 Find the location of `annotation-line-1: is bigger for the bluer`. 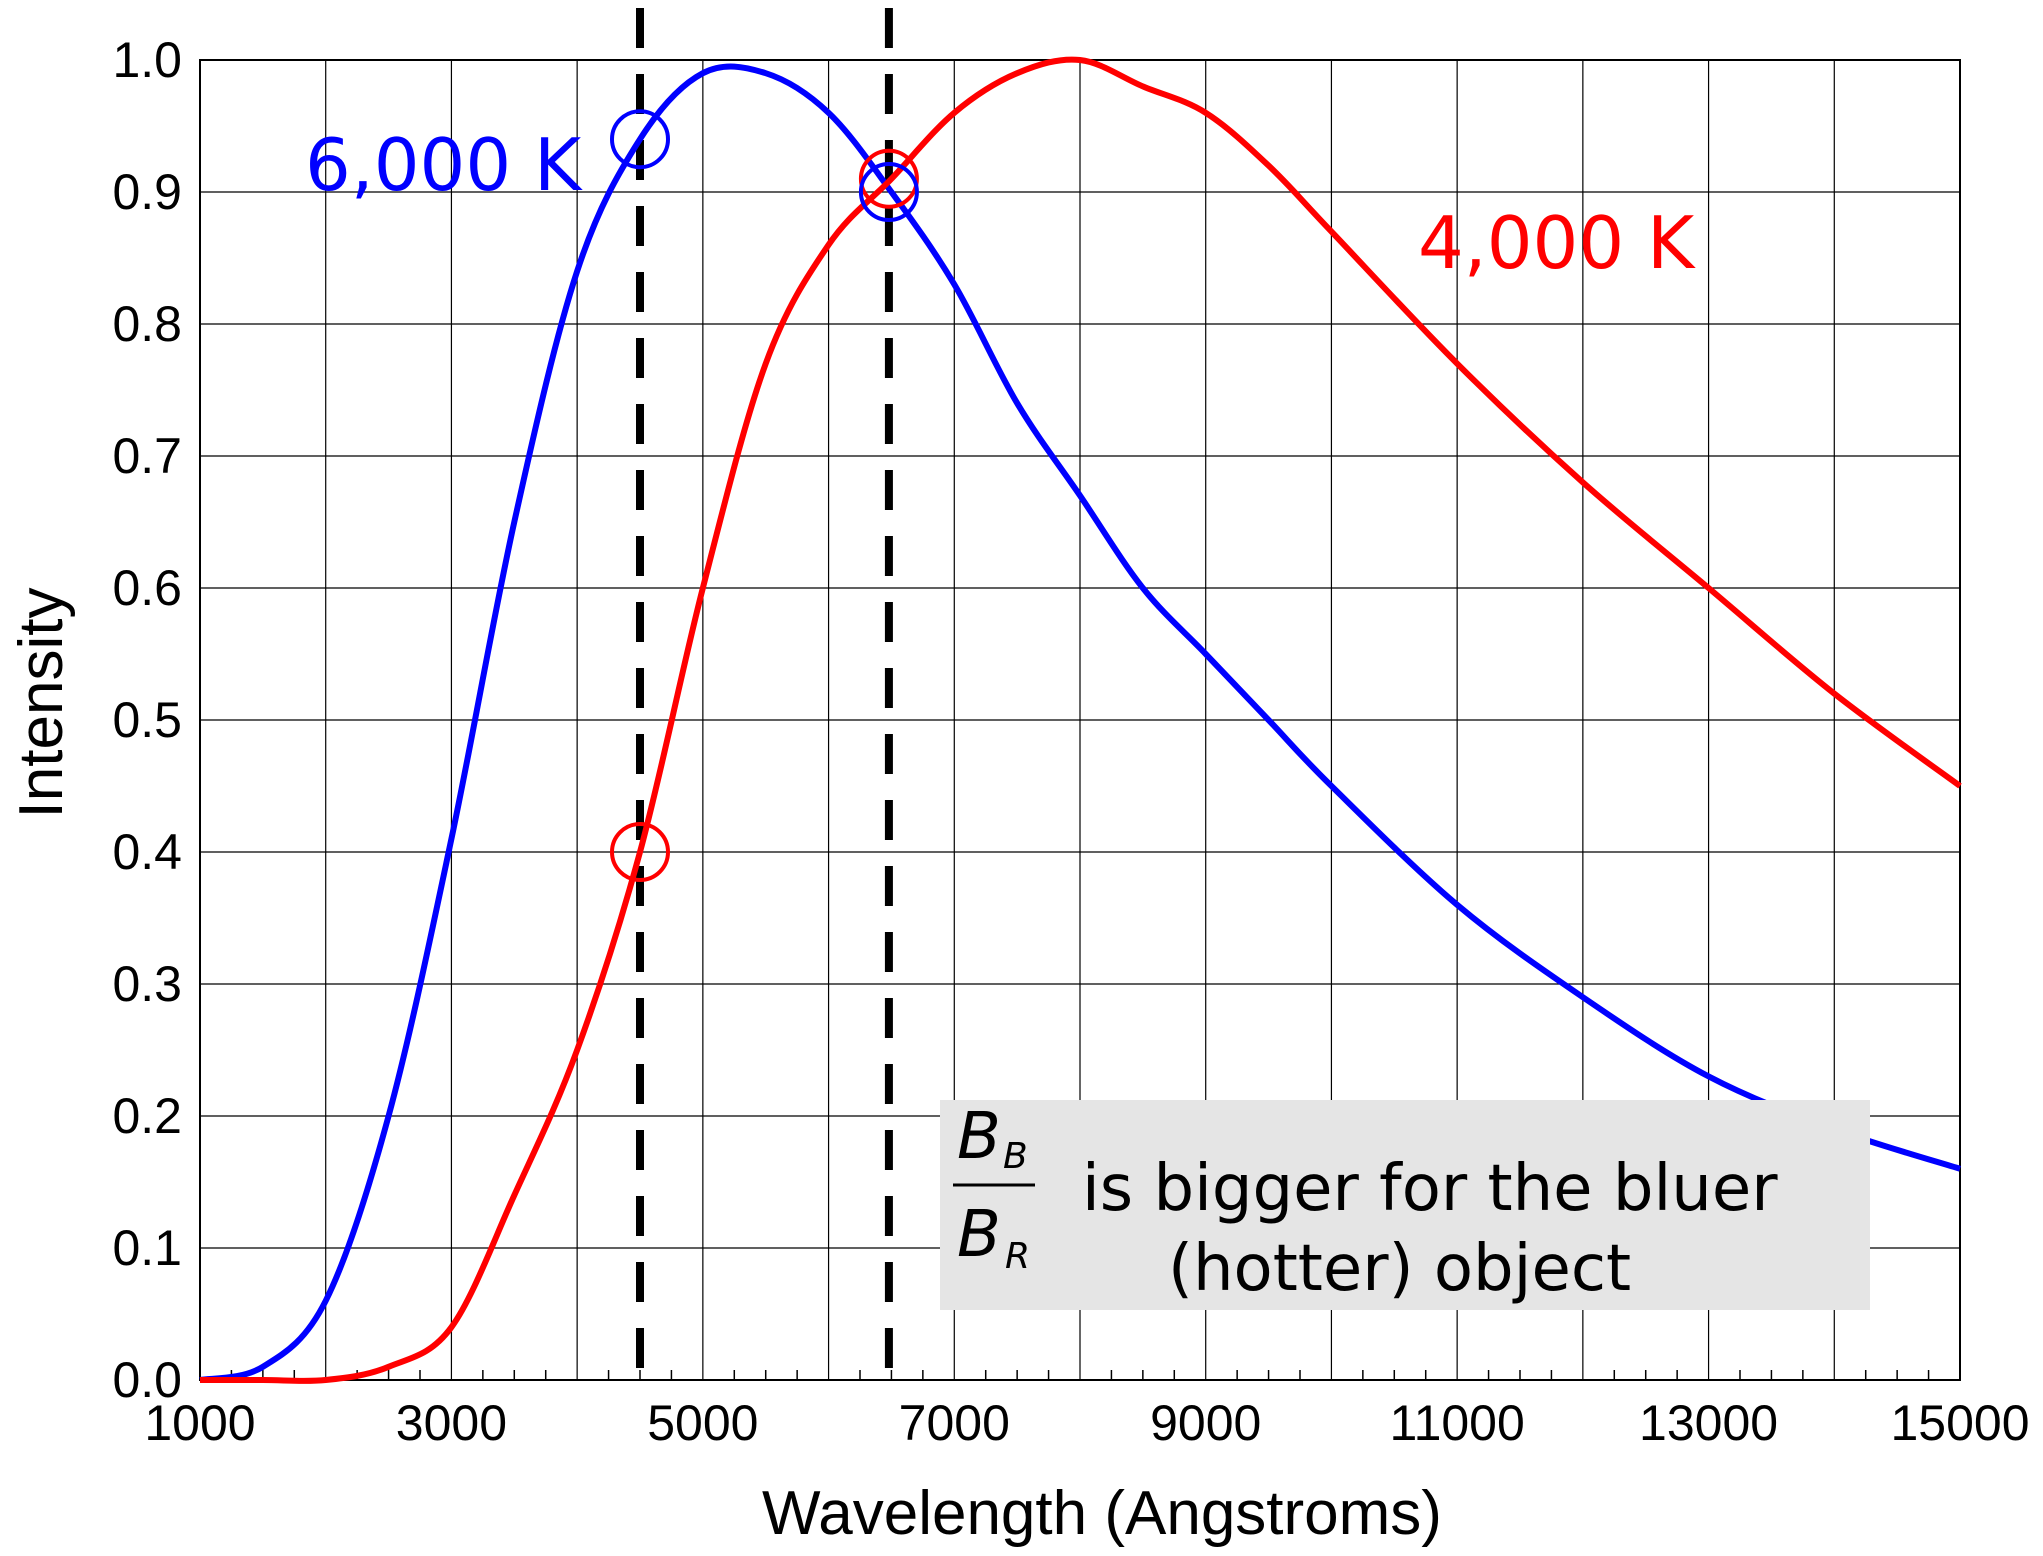

annotation-line-1: is bigger for the bluer is located at coordinates (1430, 1189).